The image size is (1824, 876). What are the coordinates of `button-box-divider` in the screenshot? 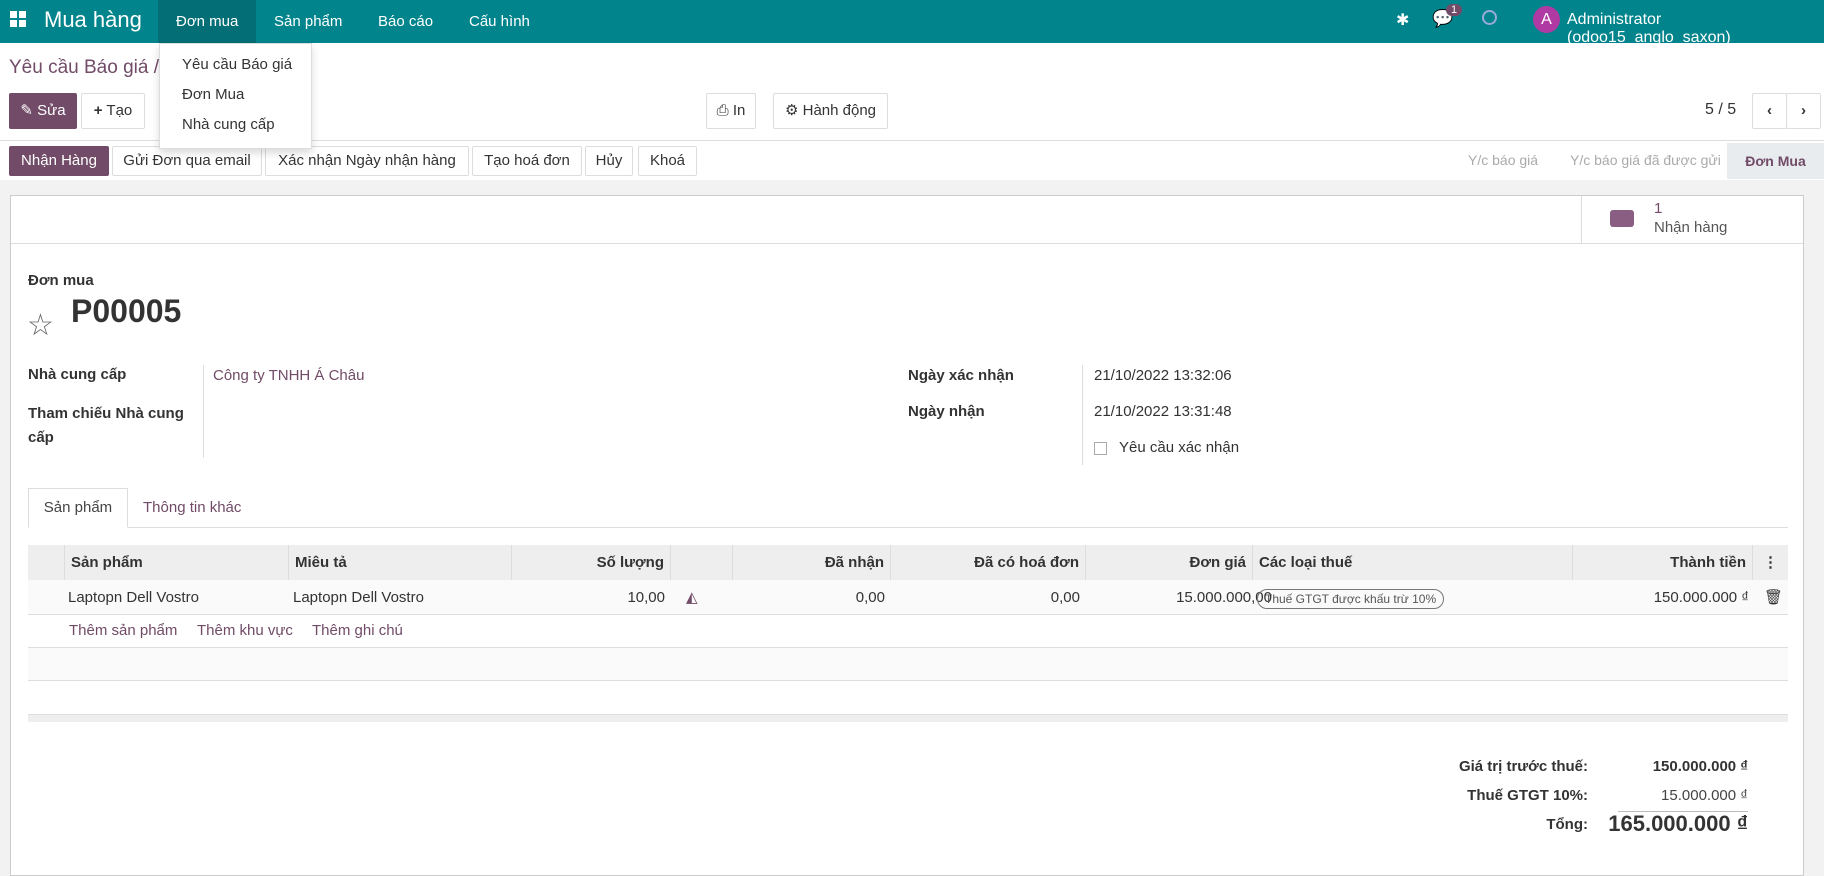 It's located at (907, 243).